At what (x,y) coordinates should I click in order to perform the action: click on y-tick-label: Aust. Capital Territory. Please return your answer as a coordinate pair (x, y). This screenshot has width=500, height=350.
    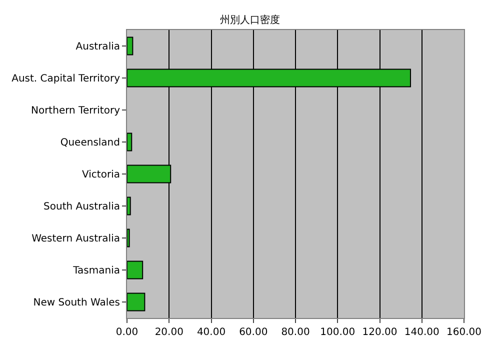
    Looking at the image, I should click on (66, 79).